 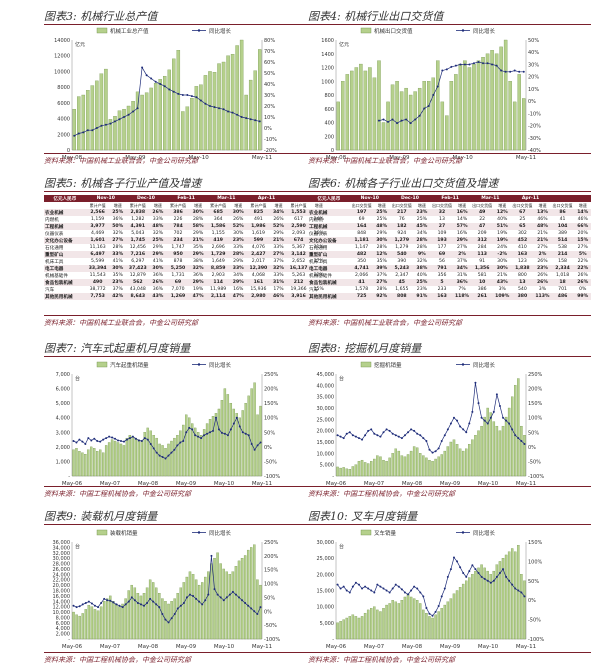 What do you see at coordinates (462, 226) in the screenshot?
I see `table-cell: 57%` at bounding box center [462, 226].